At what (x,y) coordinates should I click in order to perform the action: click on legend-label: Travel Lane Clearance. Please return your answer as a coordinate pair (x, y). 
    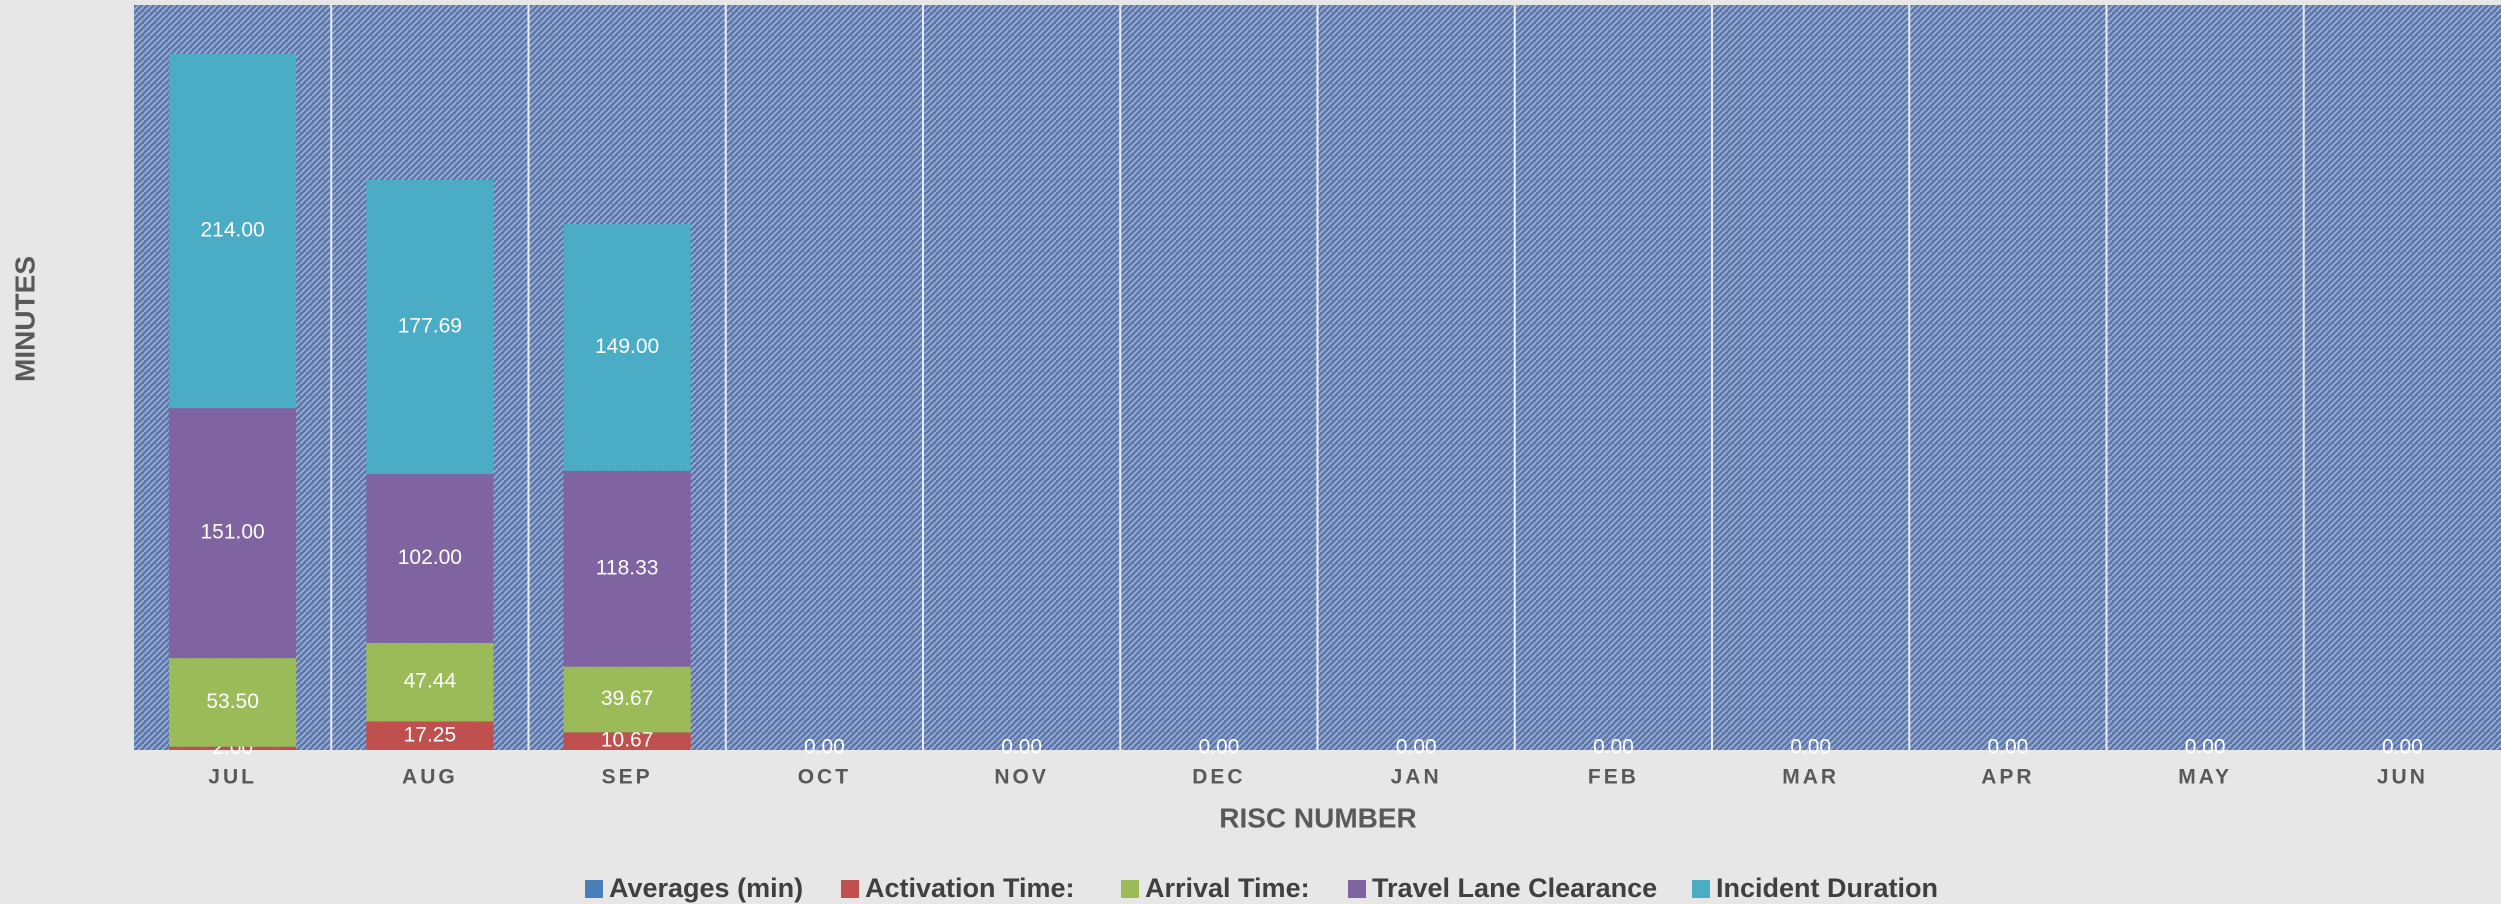
    Looking at the image, I should click on (1514, 888).